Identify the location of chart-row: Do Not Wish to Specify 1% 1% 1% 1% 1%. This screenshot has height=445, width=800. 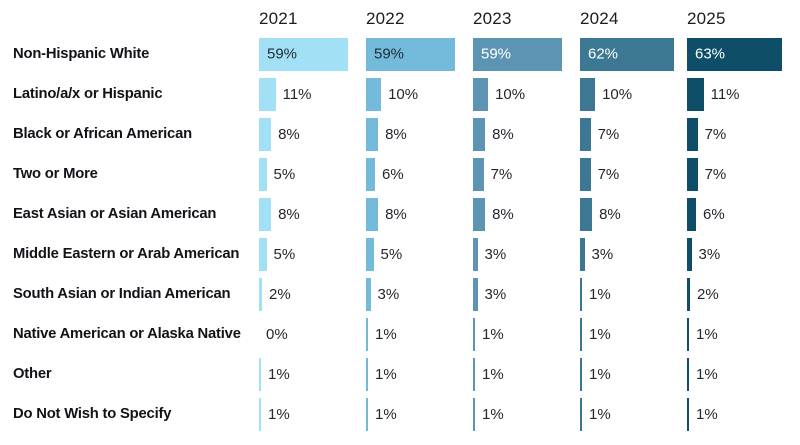
(400, 414).